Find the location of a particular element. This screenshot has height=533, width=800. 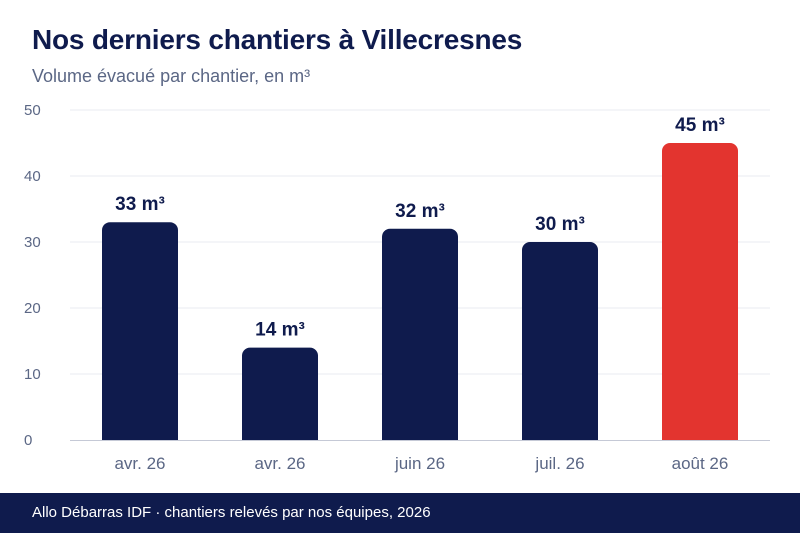

chart-subtitle: Volume évacué par chantier, en m³ is located at coordinates (171, 76).